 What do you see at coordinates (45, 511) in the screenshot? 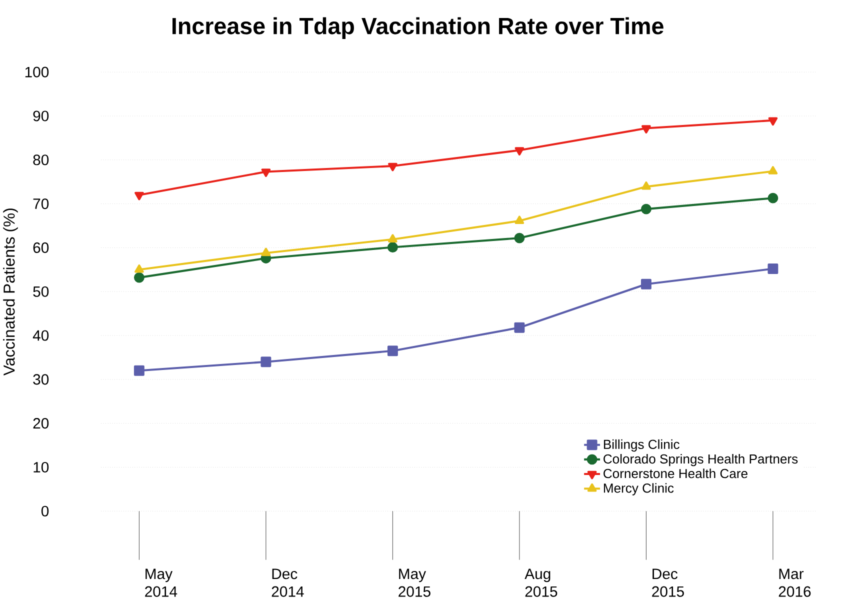
I see `y-tick-label: 0` at bounding box center [45, 511].